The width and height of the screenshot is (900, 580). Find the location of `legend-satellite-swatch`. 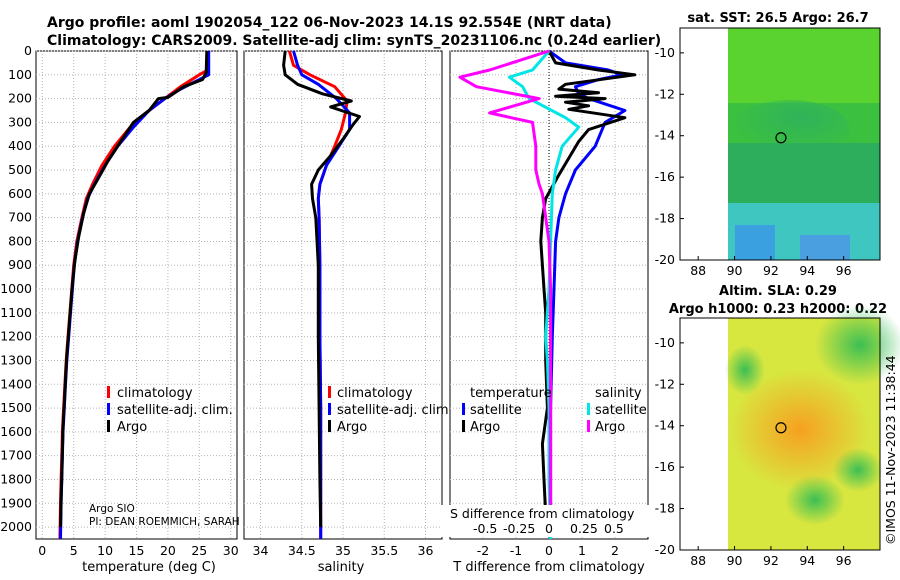

legend-satellite-swatch is located at coordinates (108, 409).